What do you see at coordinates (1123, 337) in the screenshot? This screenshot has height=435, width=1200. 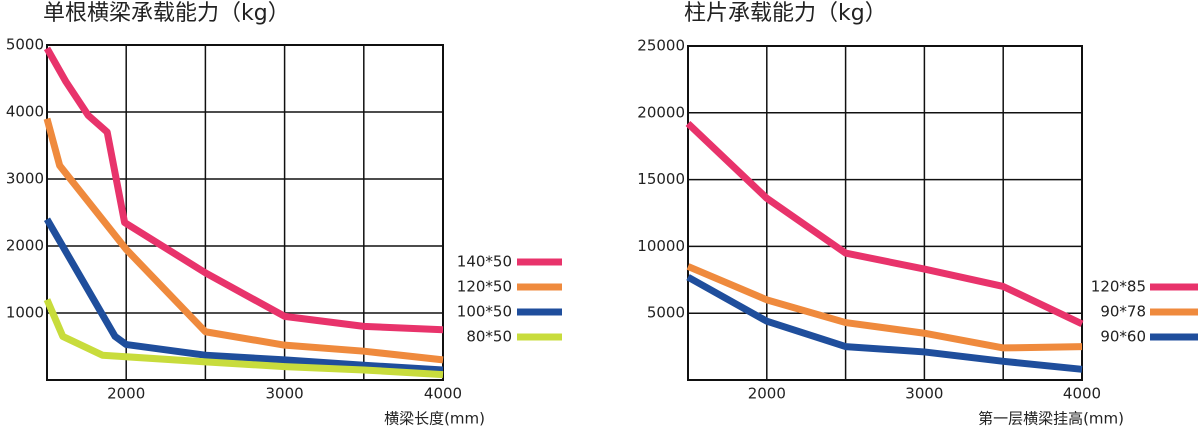 I see `legend-label: 90*60` at bounding box center [1123, 337].